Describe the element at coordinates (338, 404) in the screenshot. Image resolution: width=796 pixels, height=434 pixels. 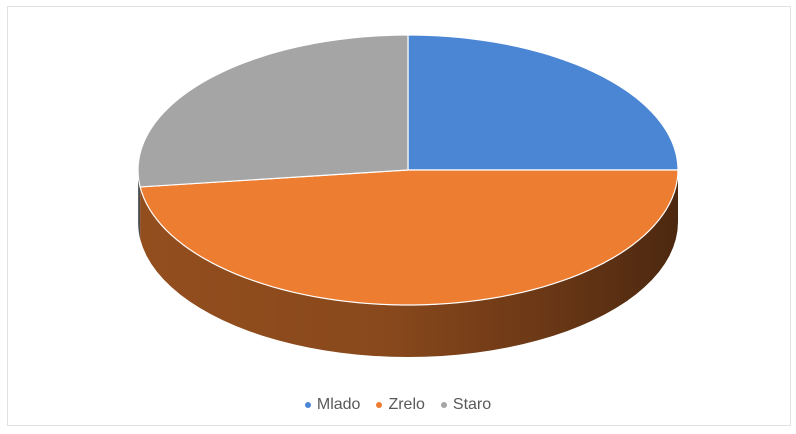
I see `legend-label-mlado: Mlado` at that location.